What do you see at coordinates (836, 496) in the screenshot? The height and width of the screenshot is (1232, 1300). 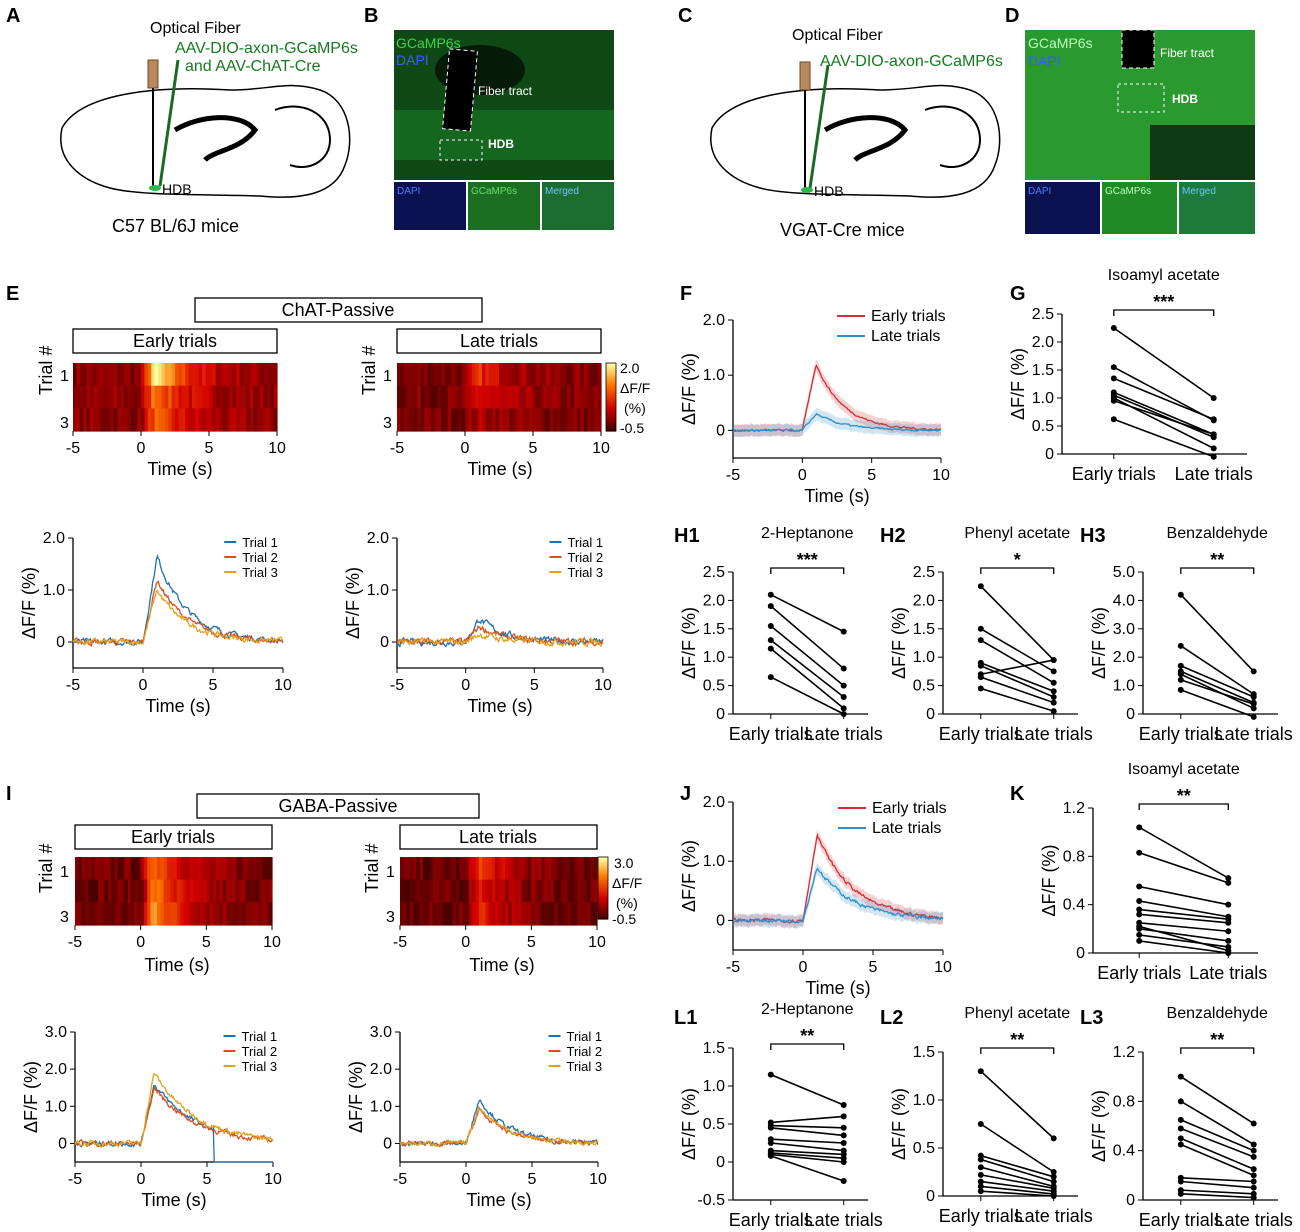 I see `f-xlabel: Time (s)` at bounding box center [836, 496].